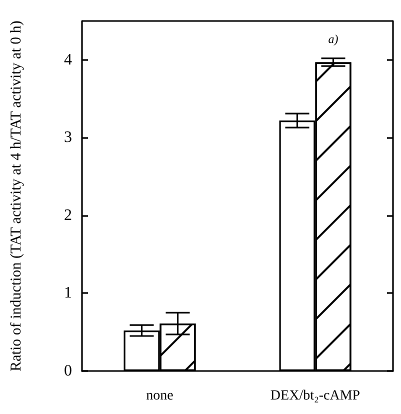  Describe the element at coordinates (315, 396) in the screenshot. I see `x-tick-label: DEX/bt₂-cAMP` at that location.